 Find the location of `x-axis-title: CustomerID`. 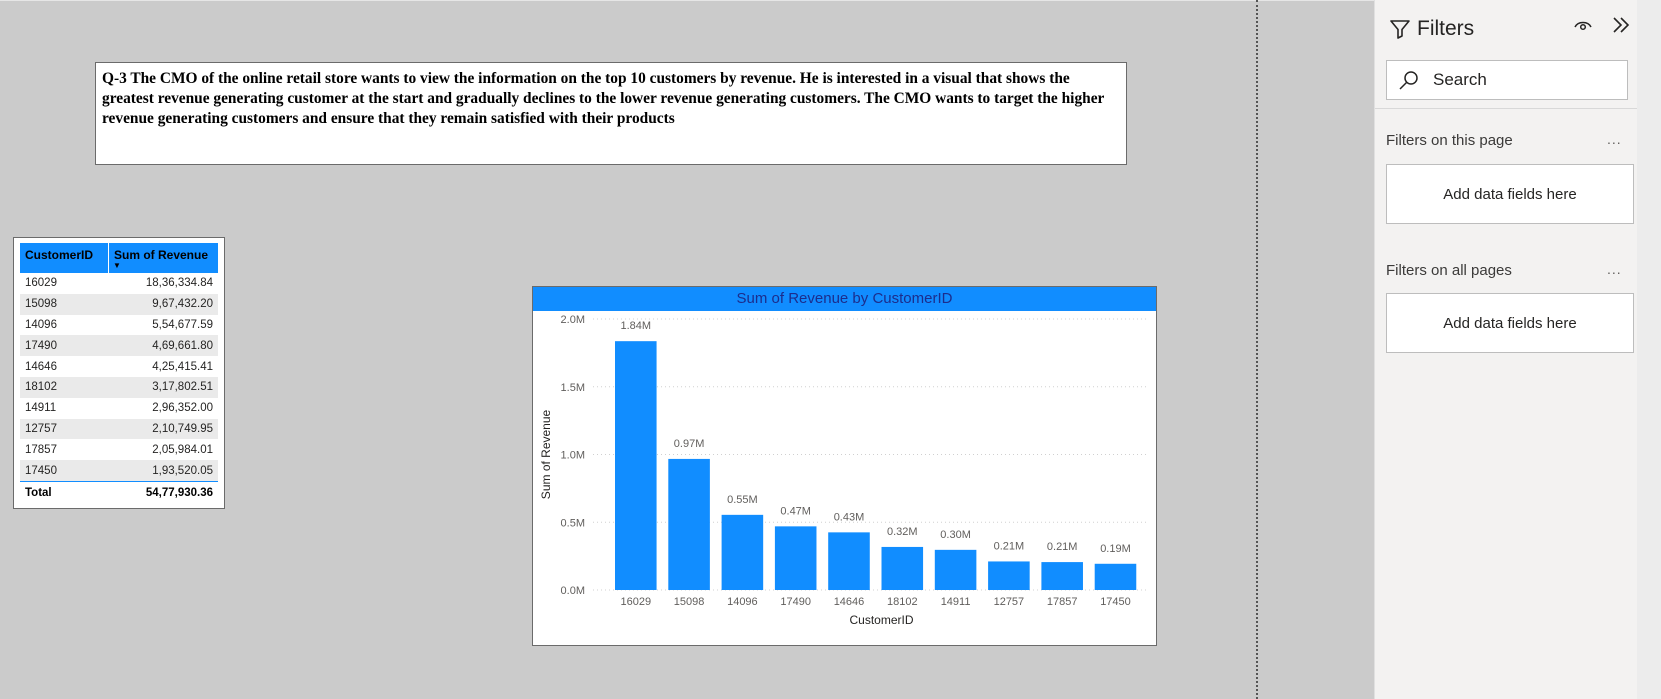

x-axis-title: CustomerID is located at coordinates (881, 620).